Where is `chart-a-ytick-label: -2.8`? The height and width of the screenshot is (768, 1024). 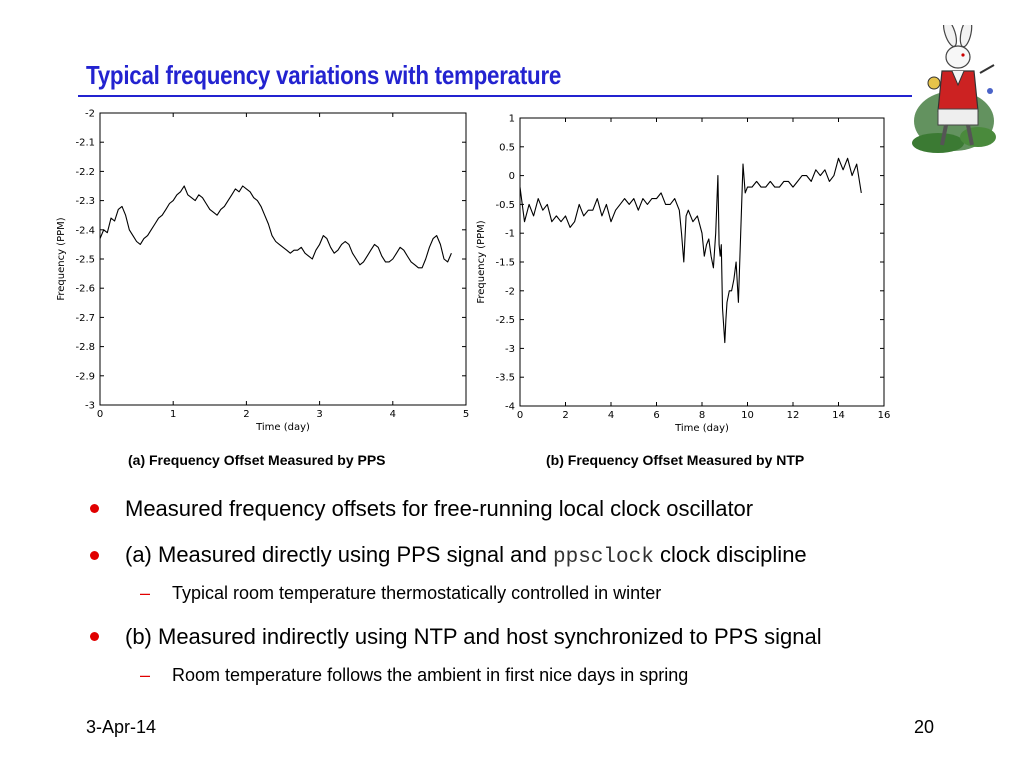 chart-a-ytick-label: -2.8 is located at coordinates (85, 347).